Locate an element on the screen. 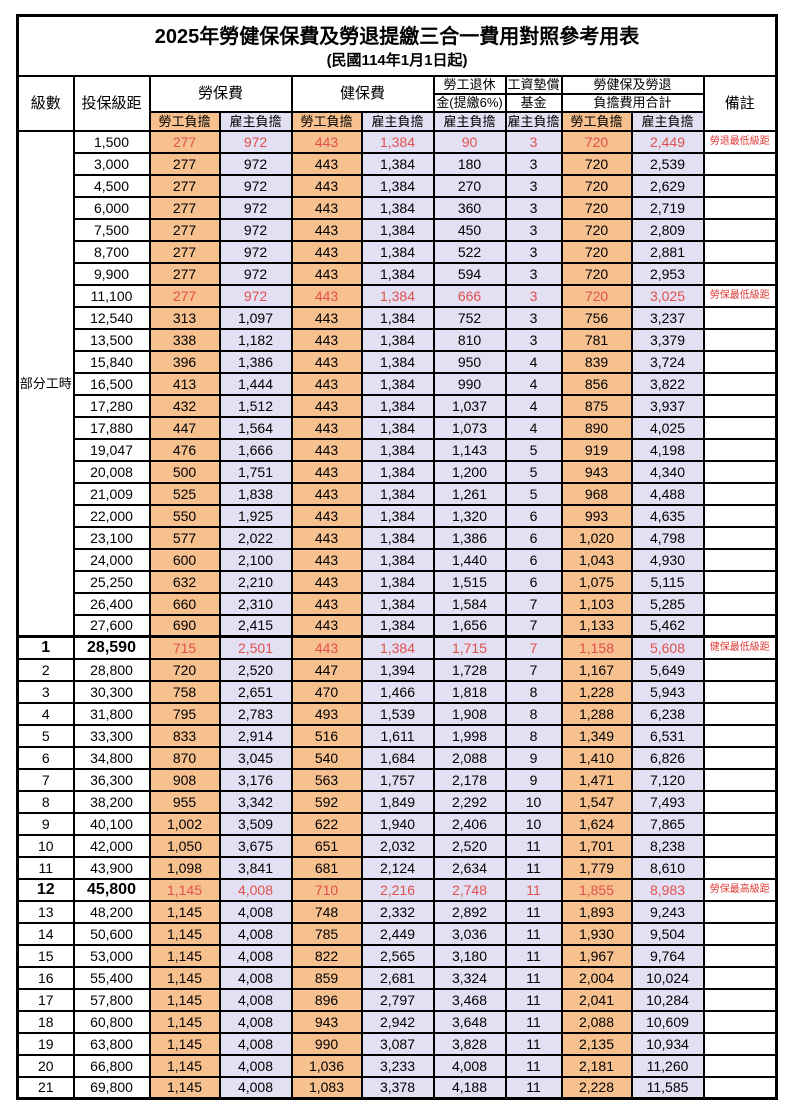 This screenshot has width=791, height=1120. cell-value: 4 is located at coordinates (533, 361).